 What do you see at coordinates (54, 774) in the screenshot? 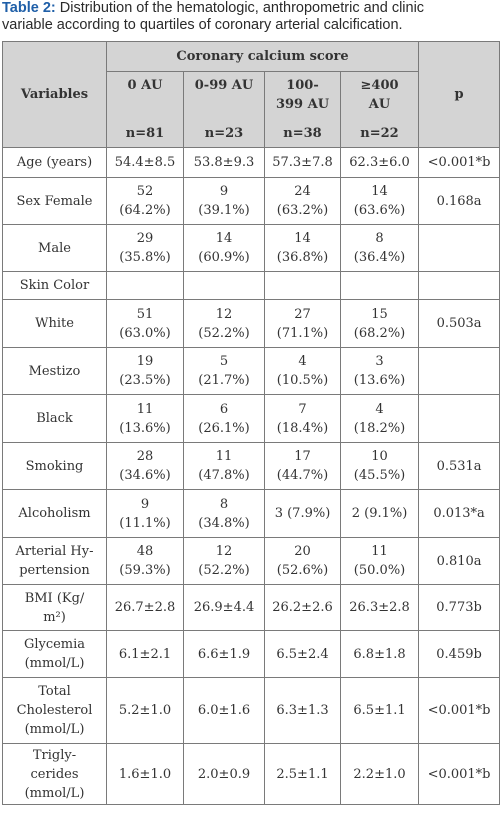
I see `row-label-line: cerides` at bounding box center [54, 774].